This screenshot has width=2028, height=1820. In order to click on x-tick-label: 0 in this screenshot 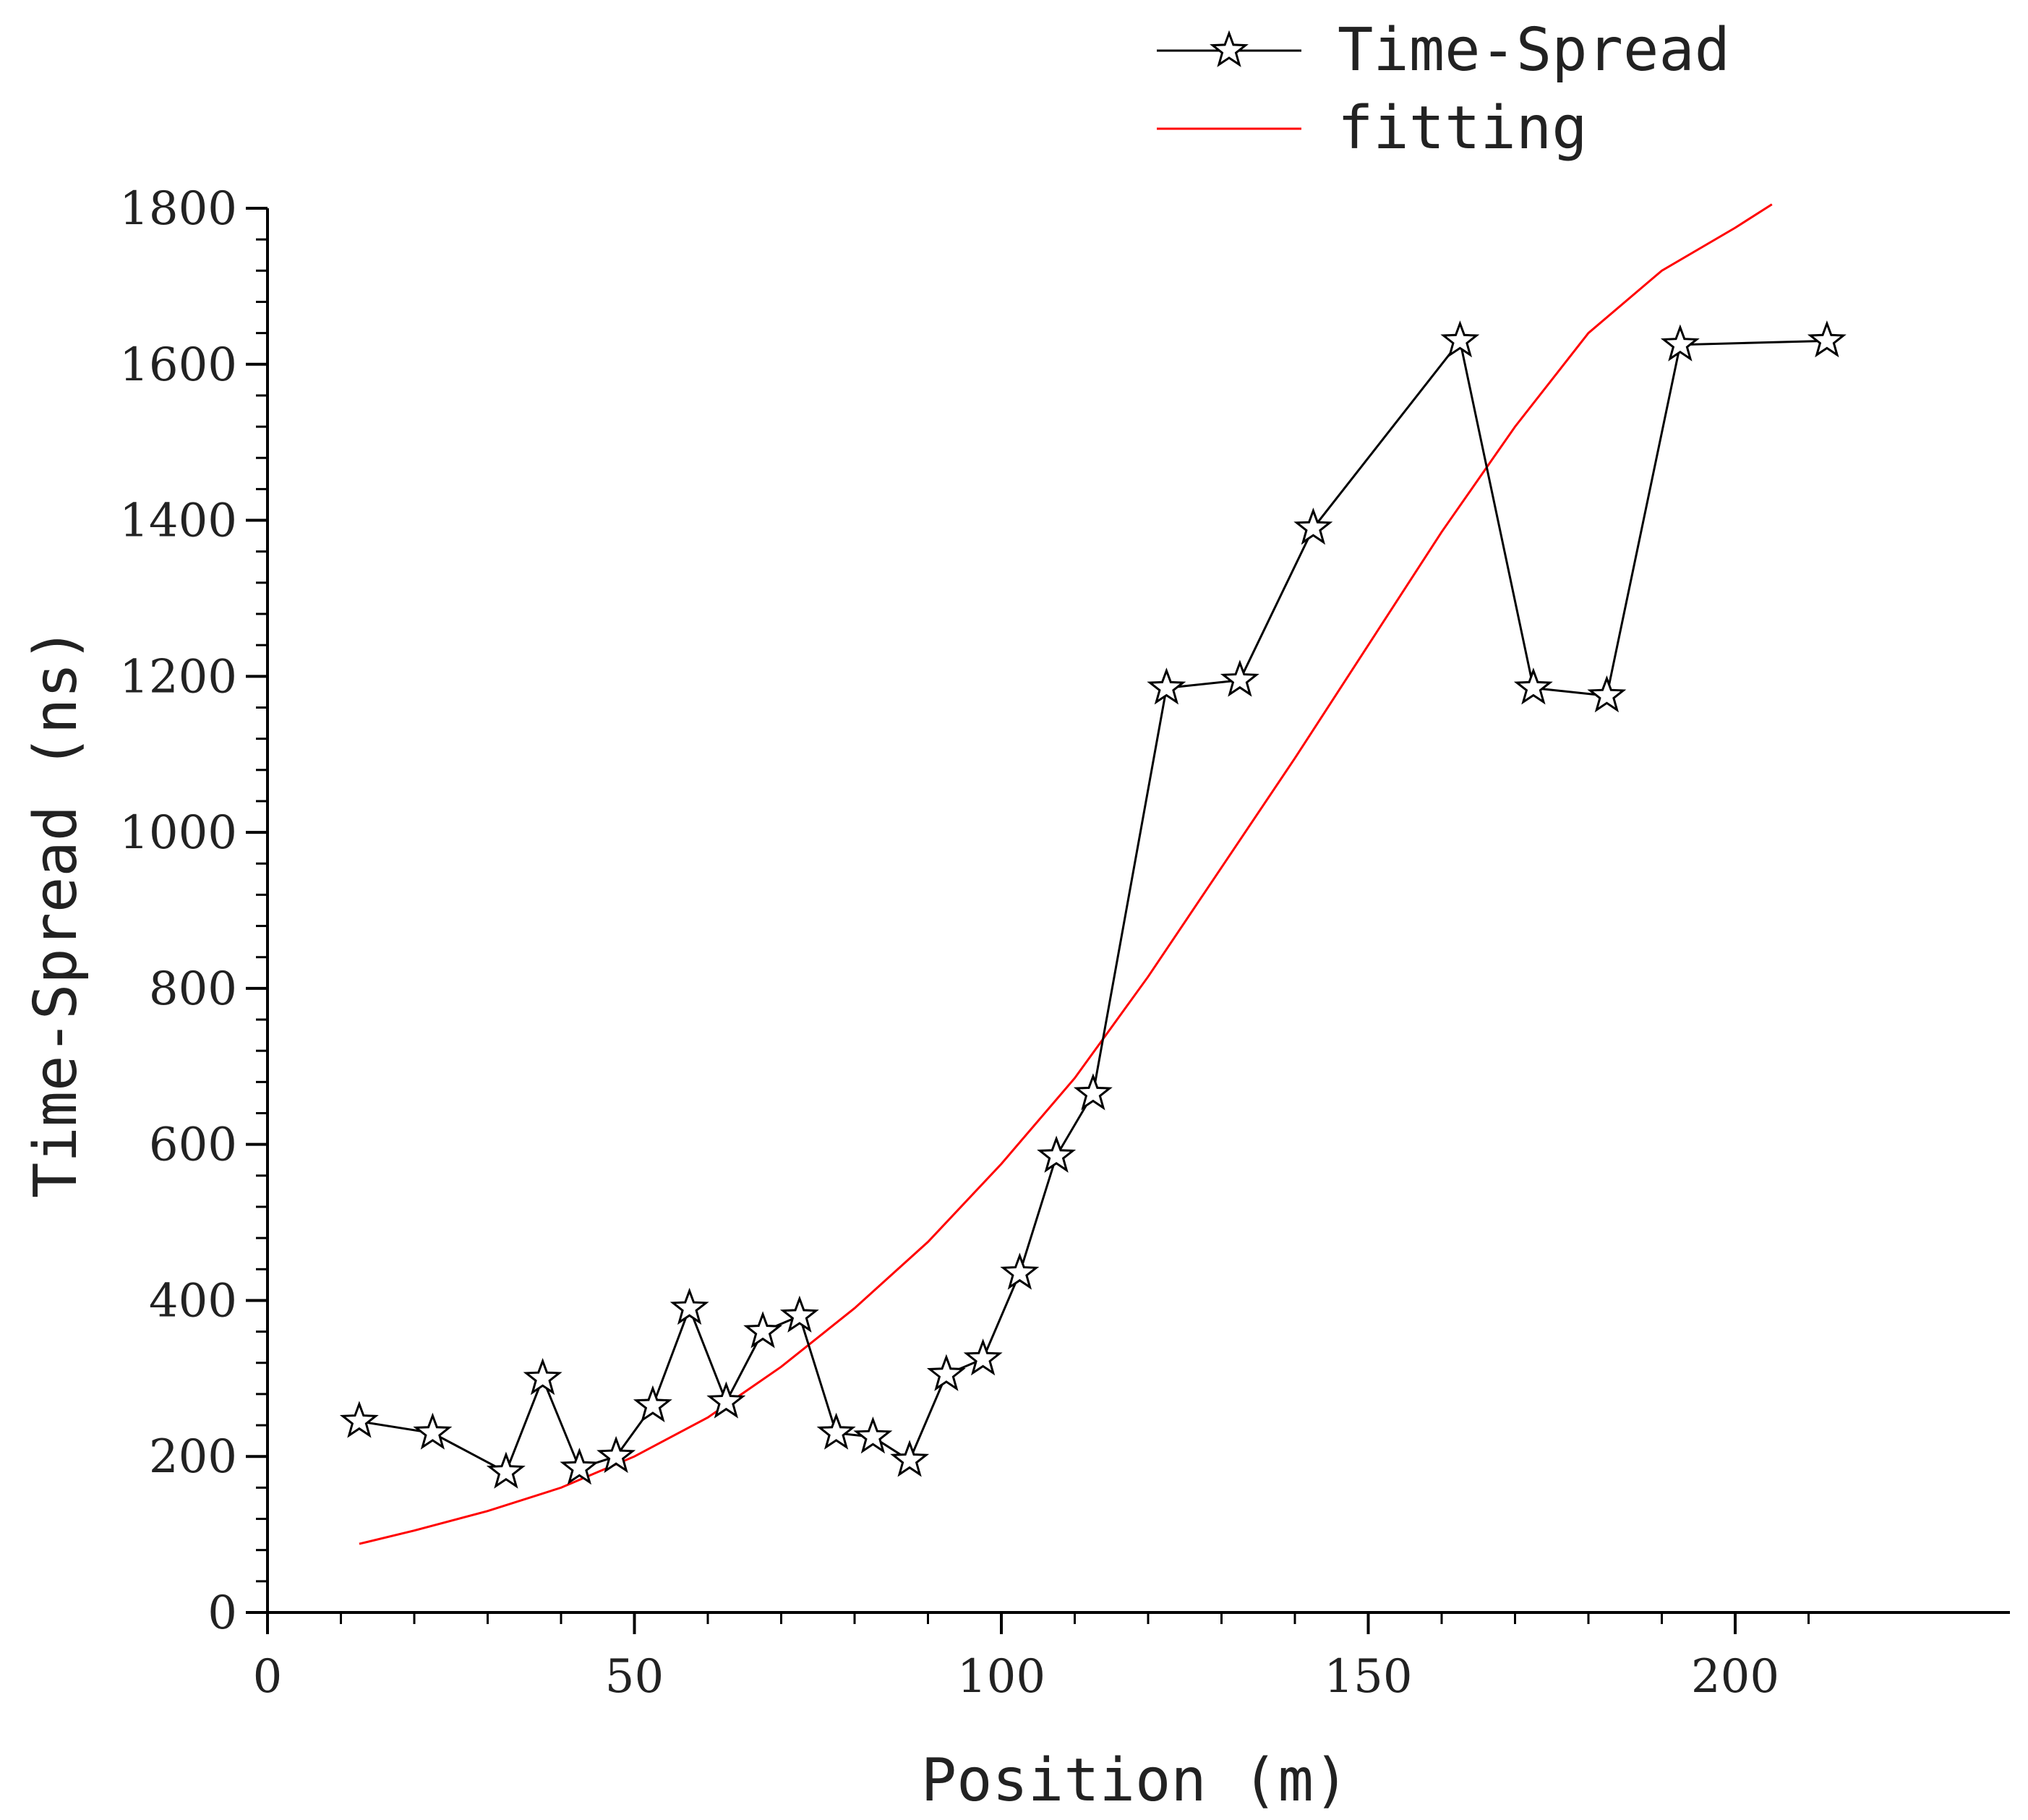, I will do `click(268, 1677)`.